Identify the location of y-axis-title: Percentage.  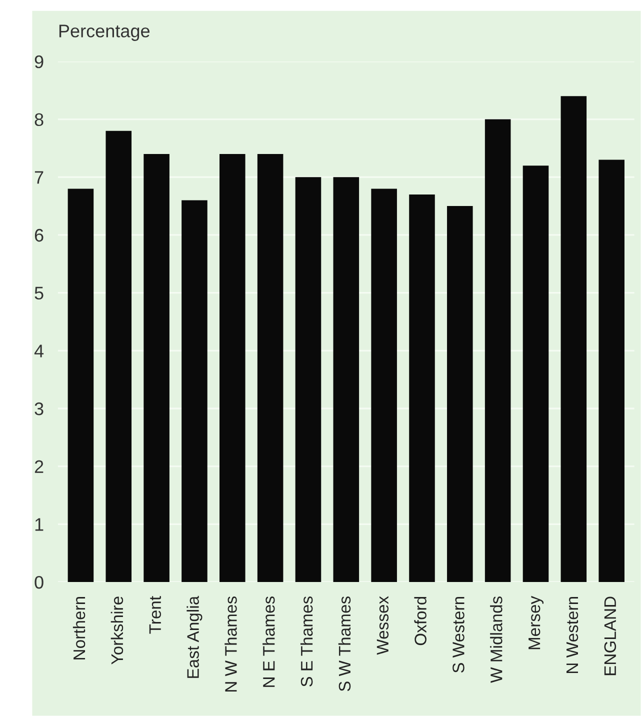
(104, 32).